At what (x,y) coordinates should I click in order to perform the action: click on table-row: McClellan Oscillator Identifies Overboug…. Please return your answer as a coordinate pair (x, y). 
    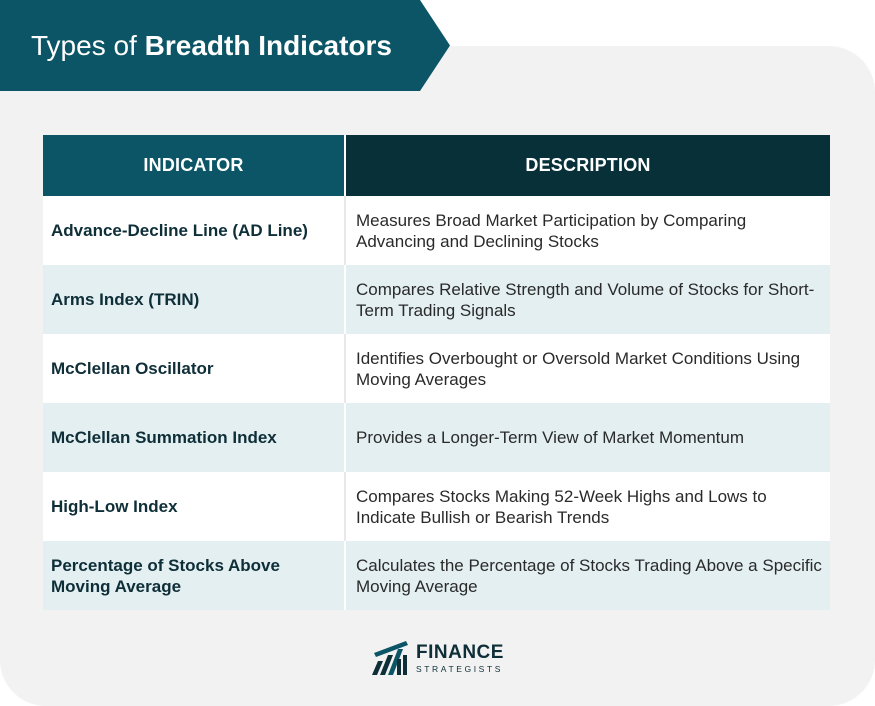
    Looking at the image, I should click on (436, 368).